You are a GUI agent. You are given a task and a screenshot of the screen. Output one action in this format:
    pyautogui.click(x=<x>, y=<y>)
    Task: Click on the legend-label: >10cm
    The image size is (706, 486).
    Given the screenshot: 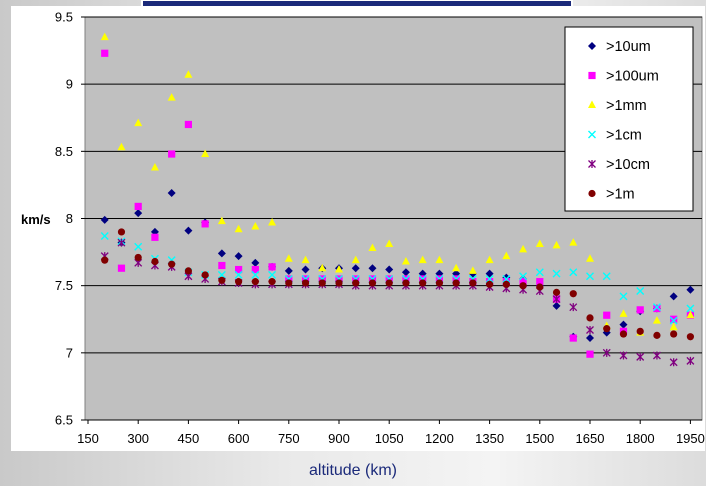 What is the action you would take?
    pyautogui.click(x=628, y=165)
    